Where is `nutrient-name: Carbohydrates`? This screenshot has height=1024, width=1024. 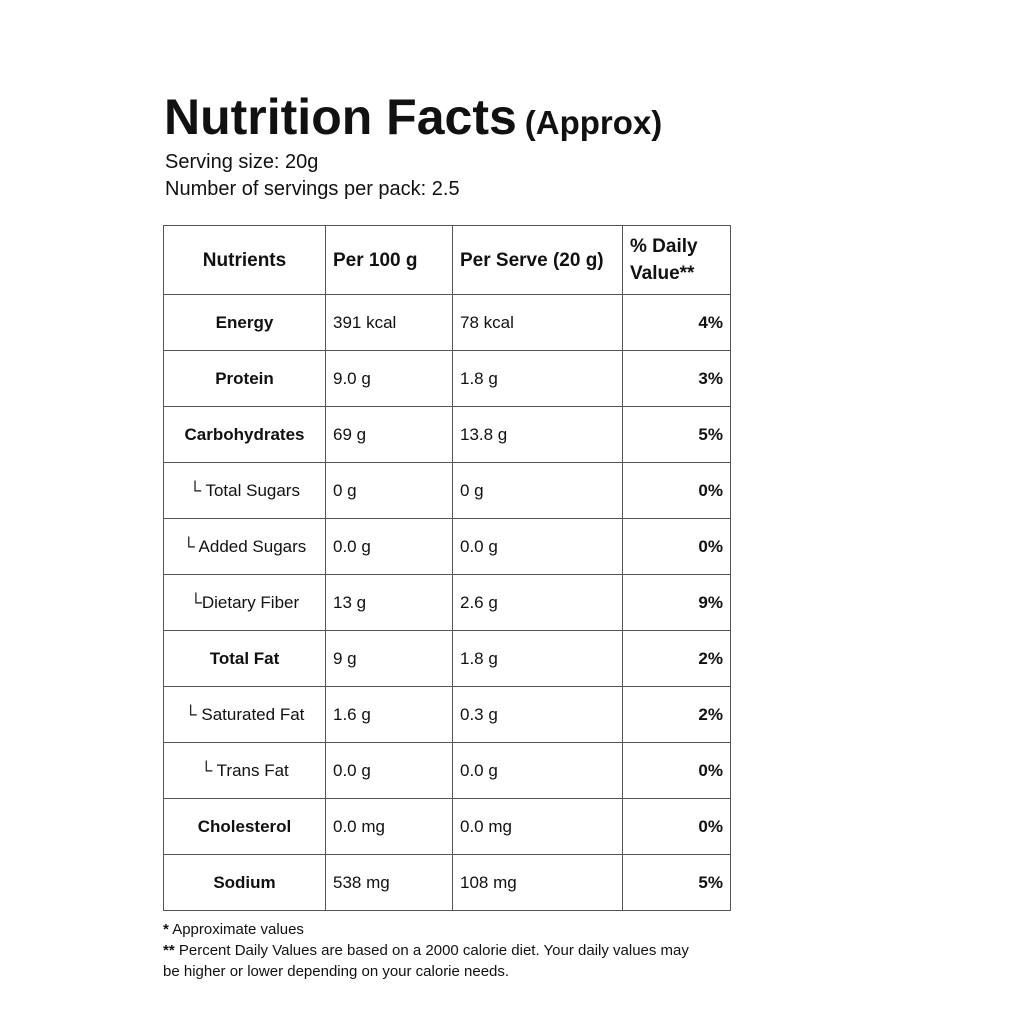
nutrient-name: Carbohydrates is located at coordinates (244, 434).